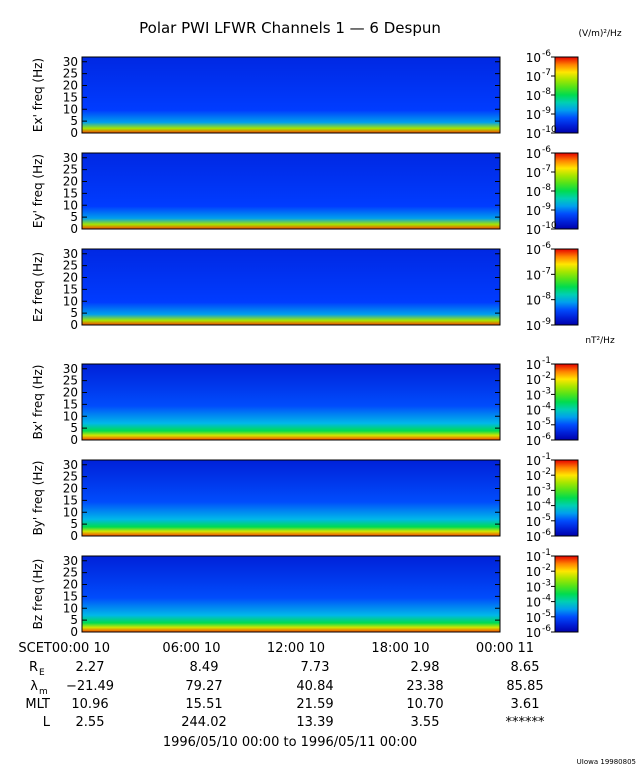 This screenshot has height=768, width=640. What do you see at coordinates (290, 28) in the screenshot?
I see `chart-title: Polar PWI LFWR Channels 1 — 6 Despun` at bounding box center [290, 28].